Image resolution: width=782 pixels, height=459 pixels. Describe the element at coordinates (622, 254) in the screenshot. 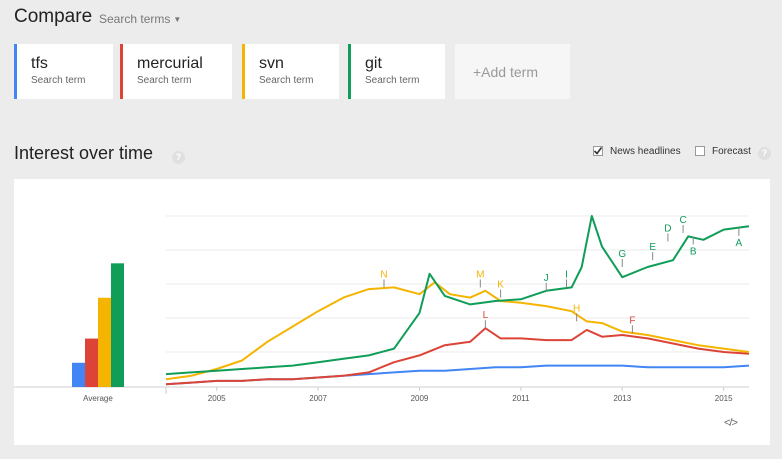

I see `annotation-G: G` at that location.